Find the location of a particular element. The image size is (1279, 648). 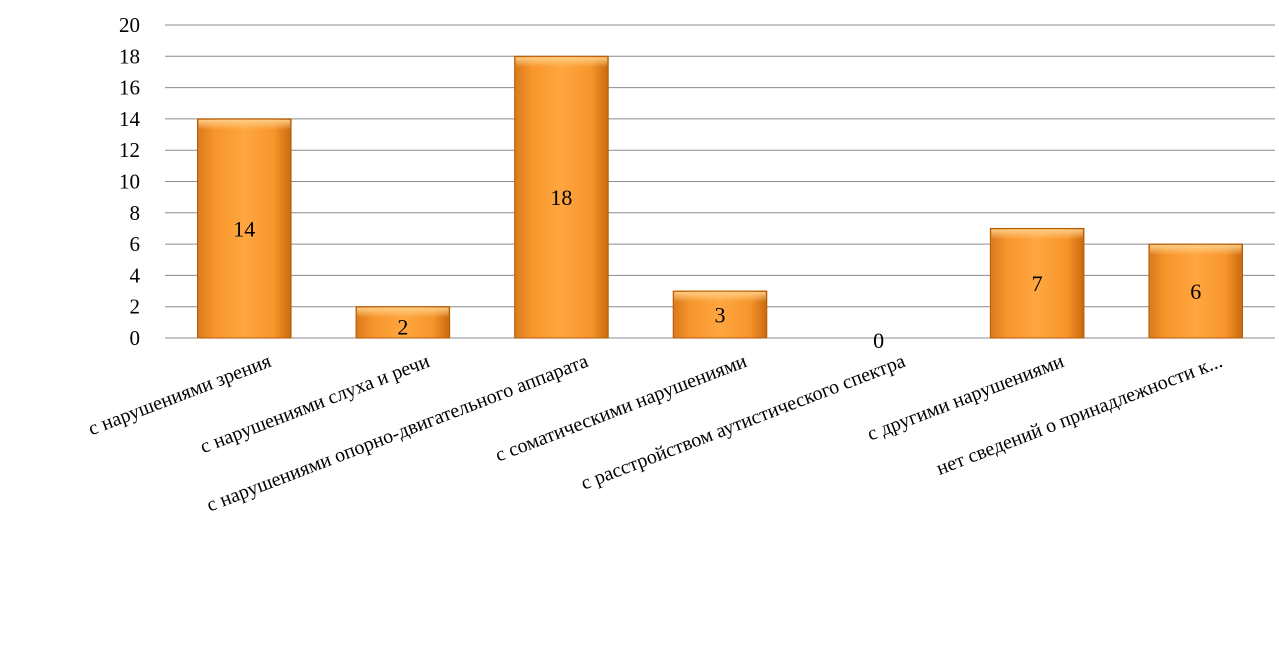

data-label: 0 is located at coordinates (878, 340).